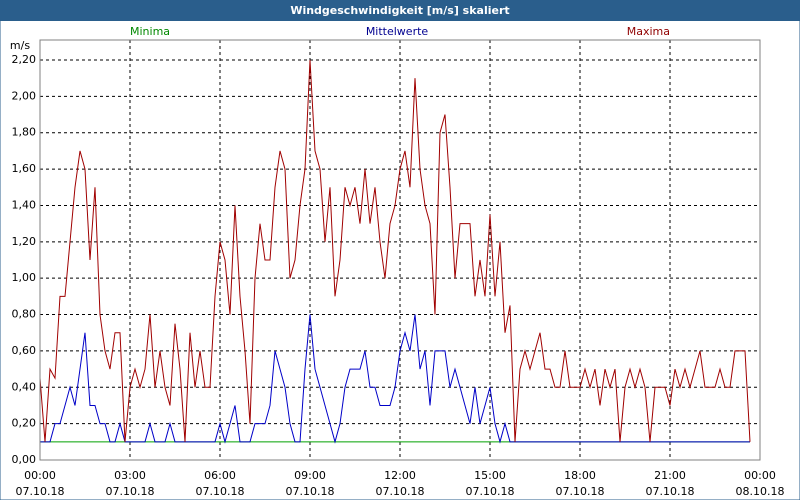 The width and height of the screenshot is (800, 500). What do you see at coordinates (24, 314) in the screenshot?
I see `y-tick-label: 0,80` at bounding box center [24, 314].